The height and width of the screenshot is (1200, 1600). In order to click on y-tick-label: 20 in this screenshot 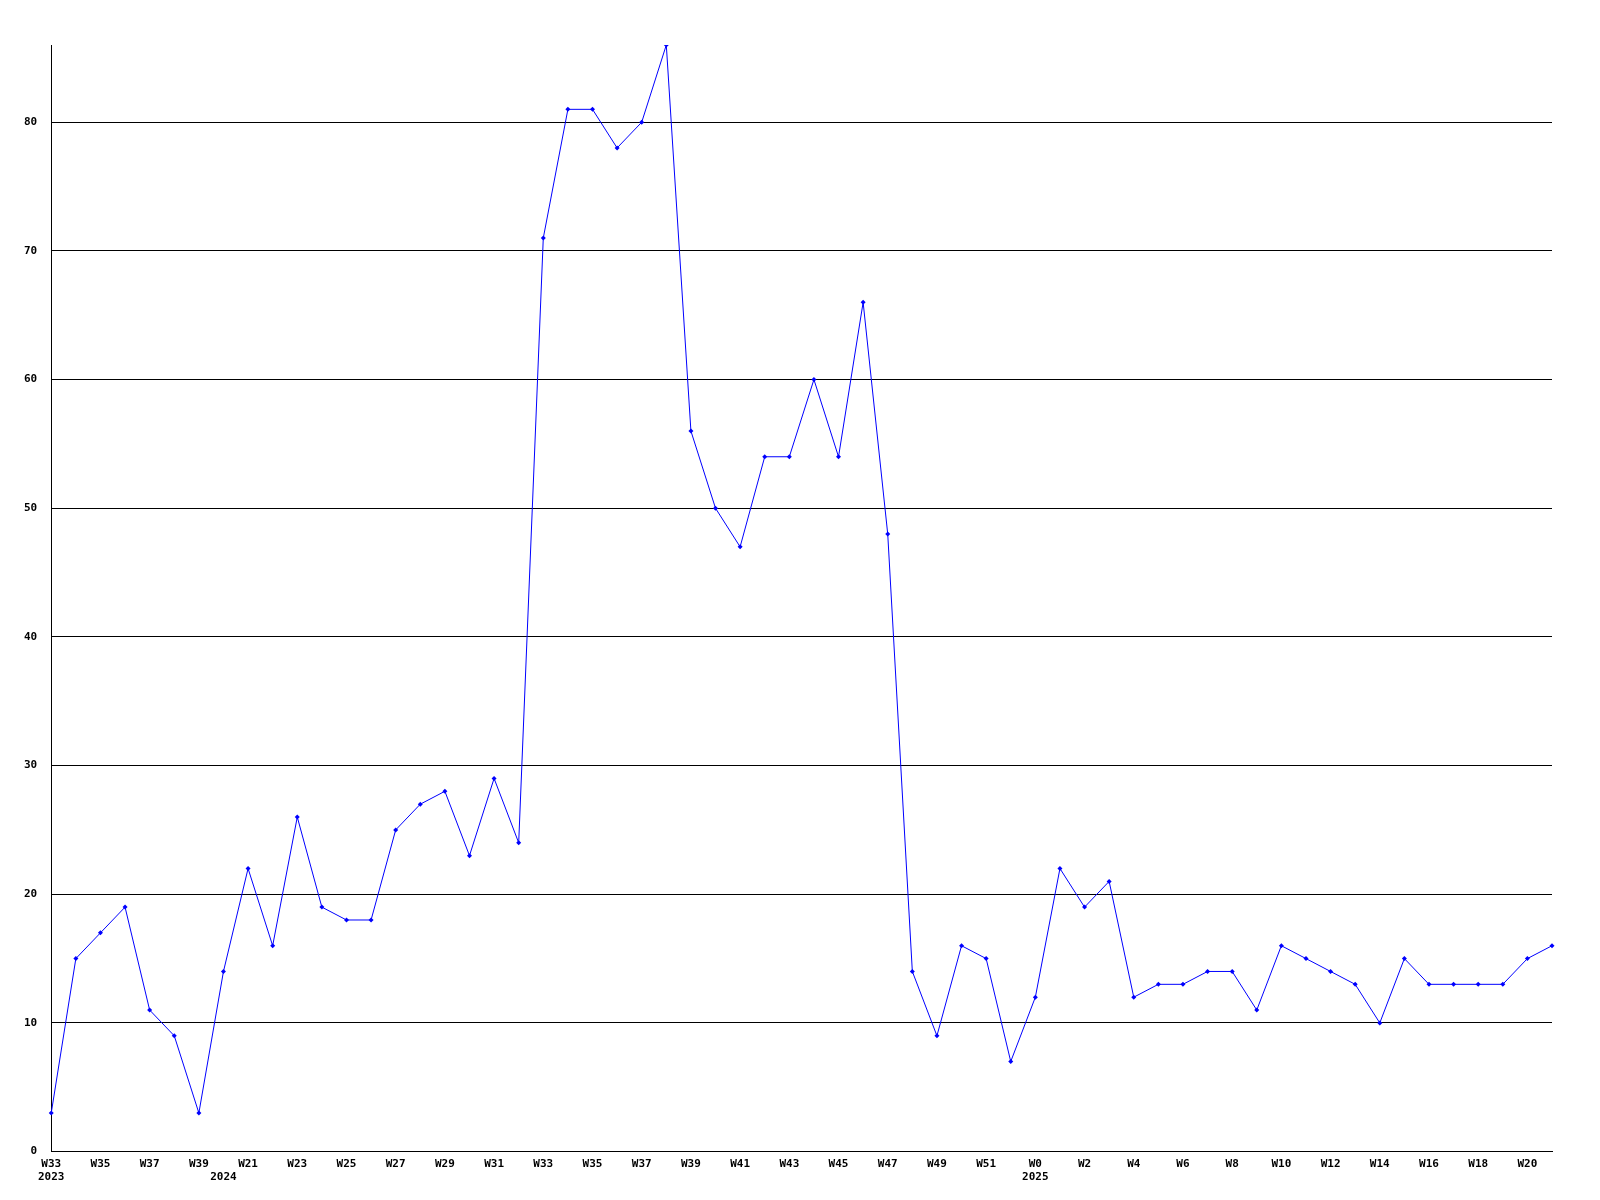, I will do `click(31, 894)`.